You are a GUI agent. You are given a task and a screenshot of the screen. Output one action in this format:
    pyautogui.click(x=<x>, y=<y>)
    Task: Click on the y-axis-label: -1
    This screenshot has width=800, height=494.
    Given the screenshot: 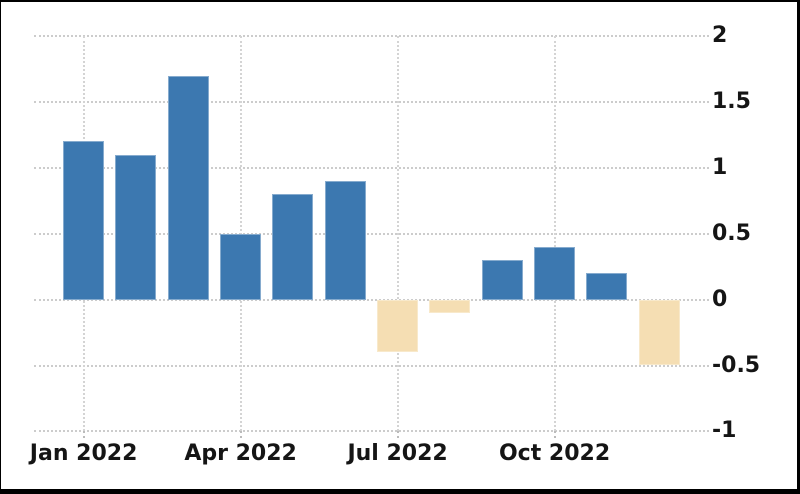 What is the action you would take?
    pyautogui.click(x=724, y=431)
    